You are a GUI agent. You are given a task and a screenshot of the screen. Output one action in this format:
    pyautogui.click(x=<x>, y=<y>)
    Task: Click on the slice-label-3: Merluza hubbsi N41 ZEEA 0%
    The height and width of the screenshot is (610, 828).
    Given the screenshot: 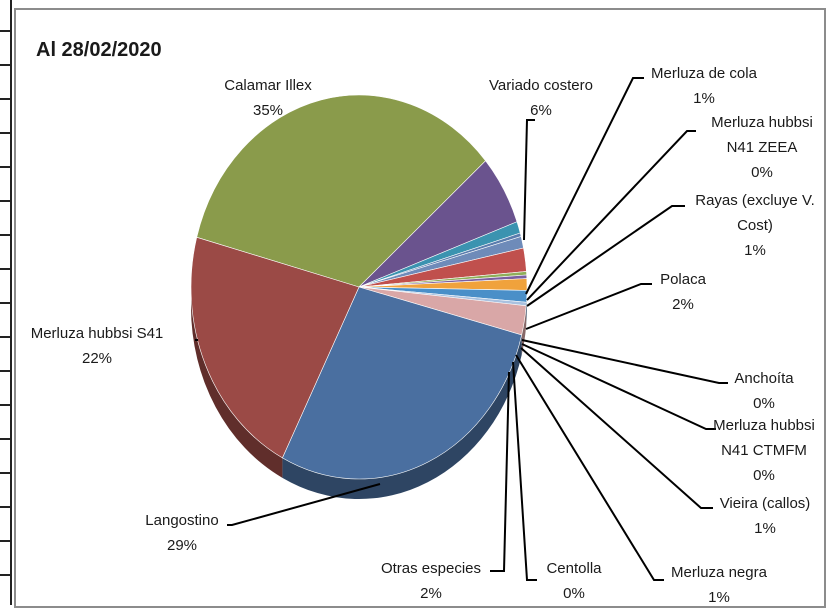 What is the action you would take?
    pyautogui.click(x=762, y=147)
    